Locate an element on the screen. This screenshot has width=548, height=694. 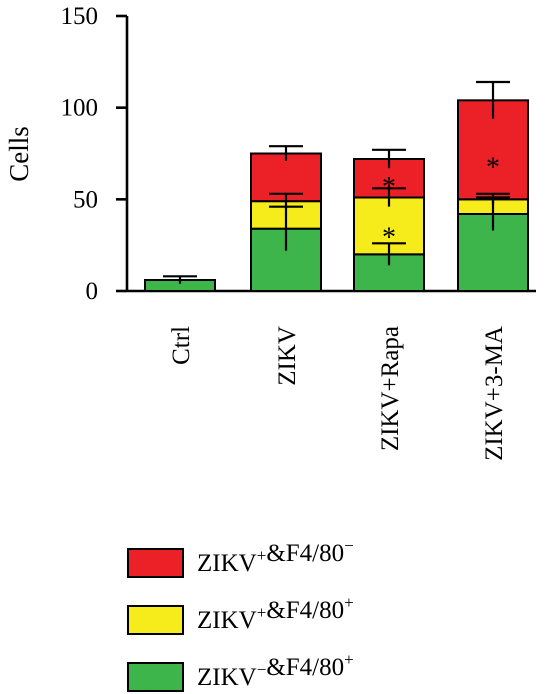
x-tick-label-2: ZIKV+Rapa is located at coordinates (390, 388).